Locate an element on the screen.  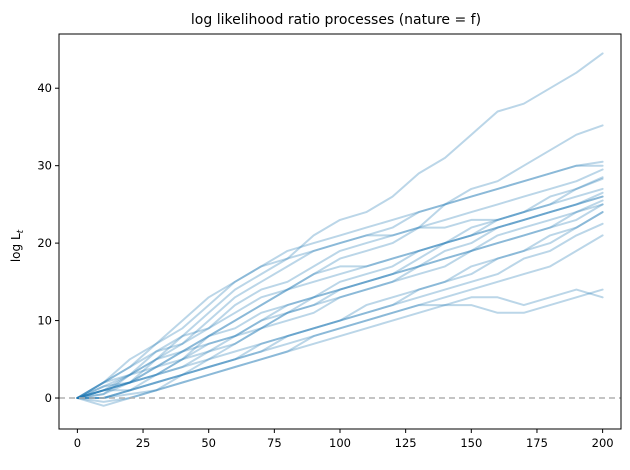
x-tick-label: 150 is located at coordinates (471, 443).